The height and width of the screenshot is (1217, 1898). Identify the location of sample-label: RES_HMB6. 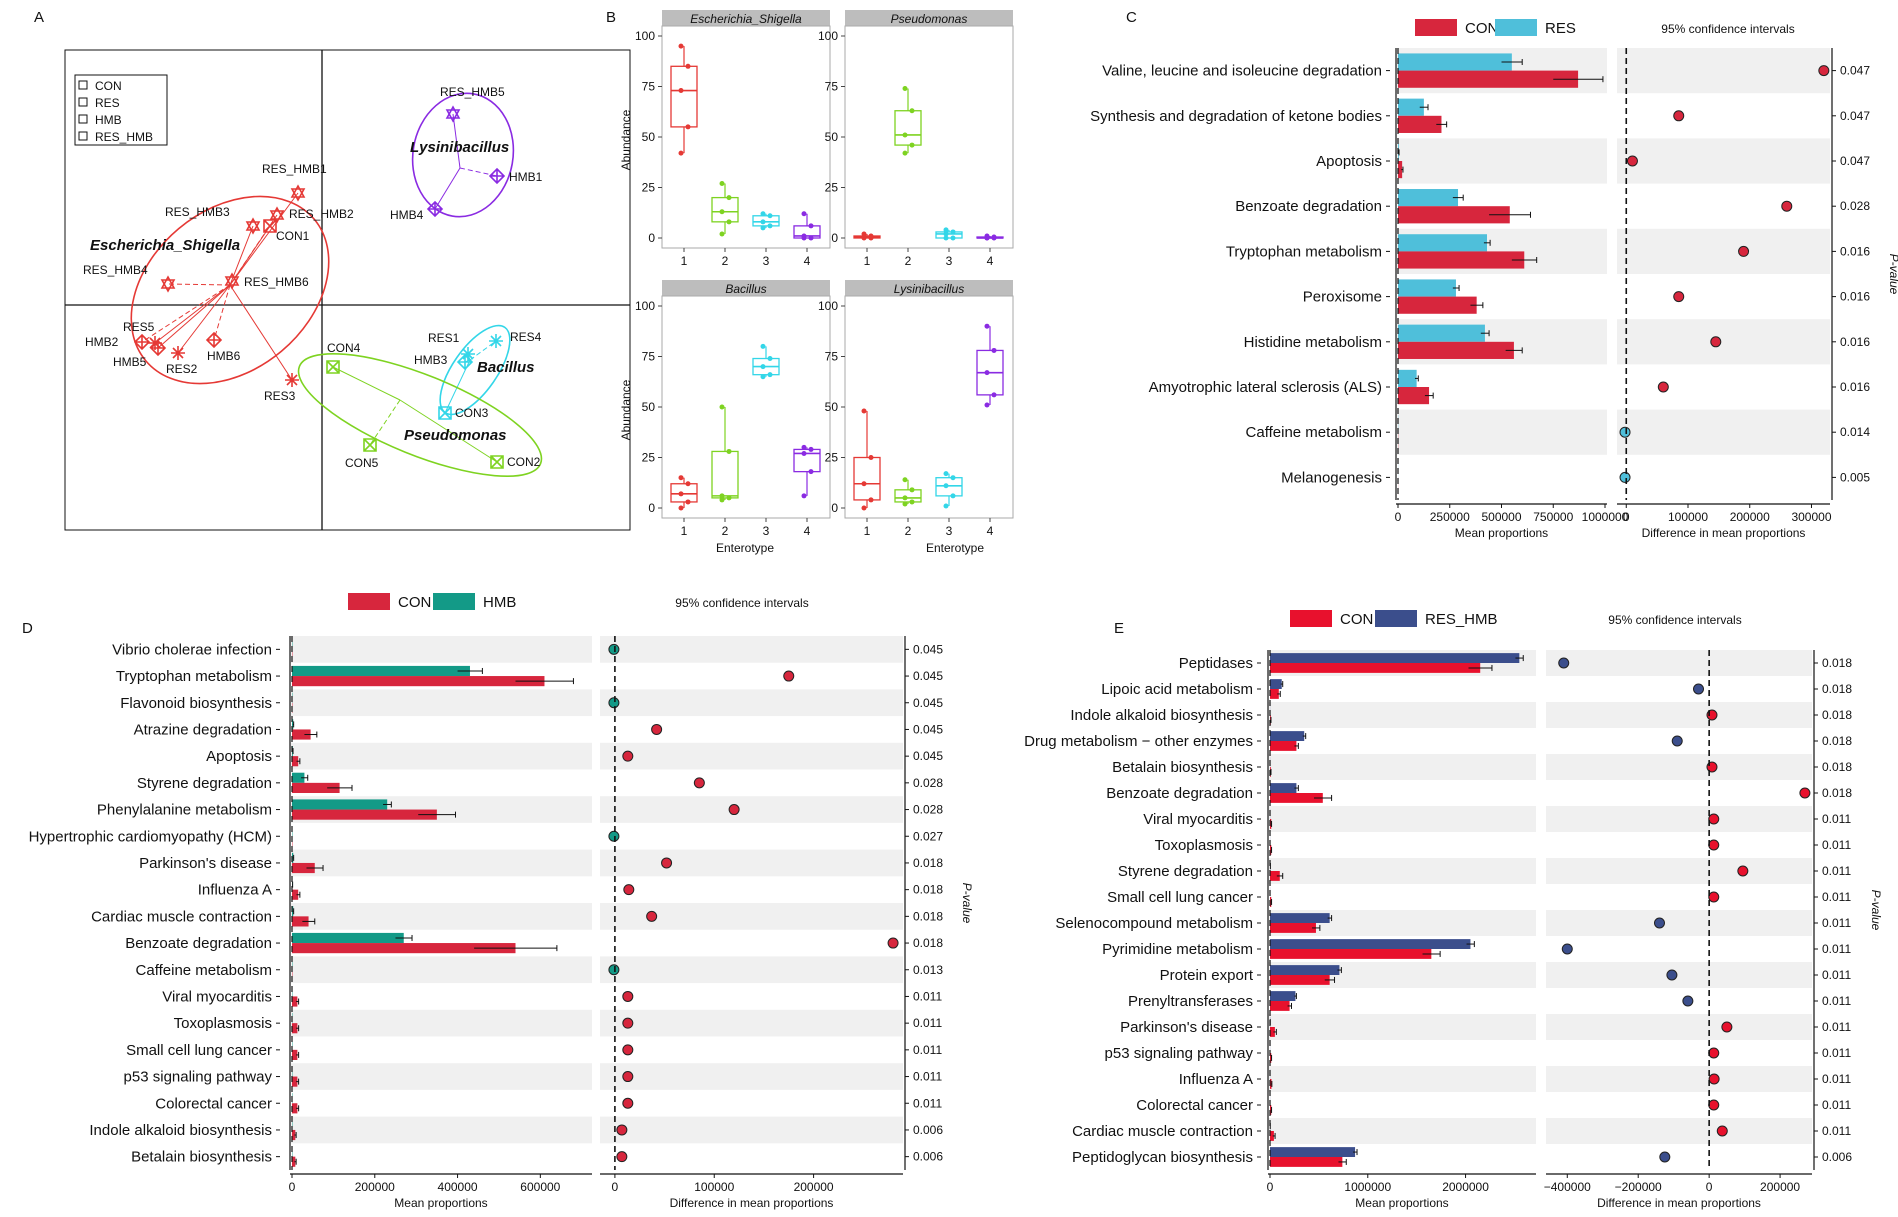
(276, 282).